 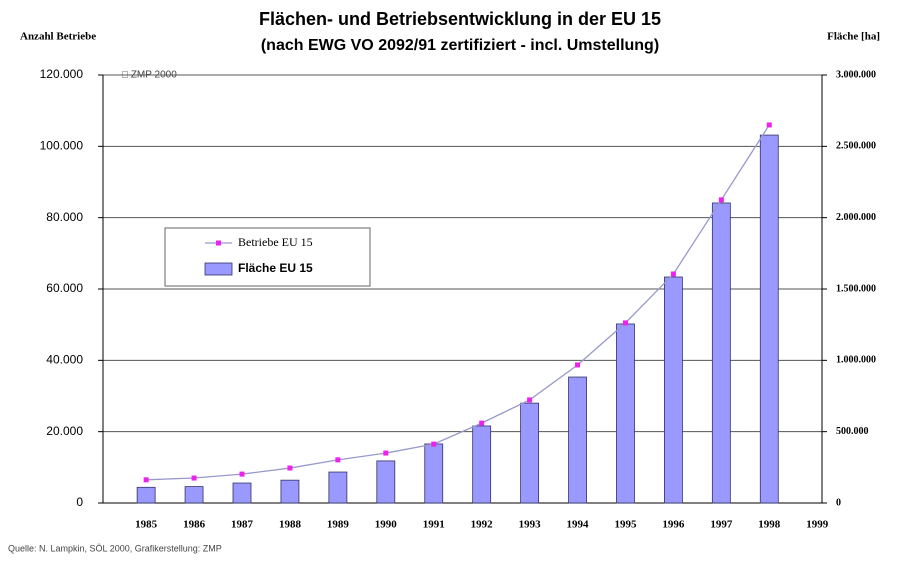 What do you see at coordinates (838, 502) in the screenshot?
I see `y2-tick-label: 0` at bounding box center [838, 502].